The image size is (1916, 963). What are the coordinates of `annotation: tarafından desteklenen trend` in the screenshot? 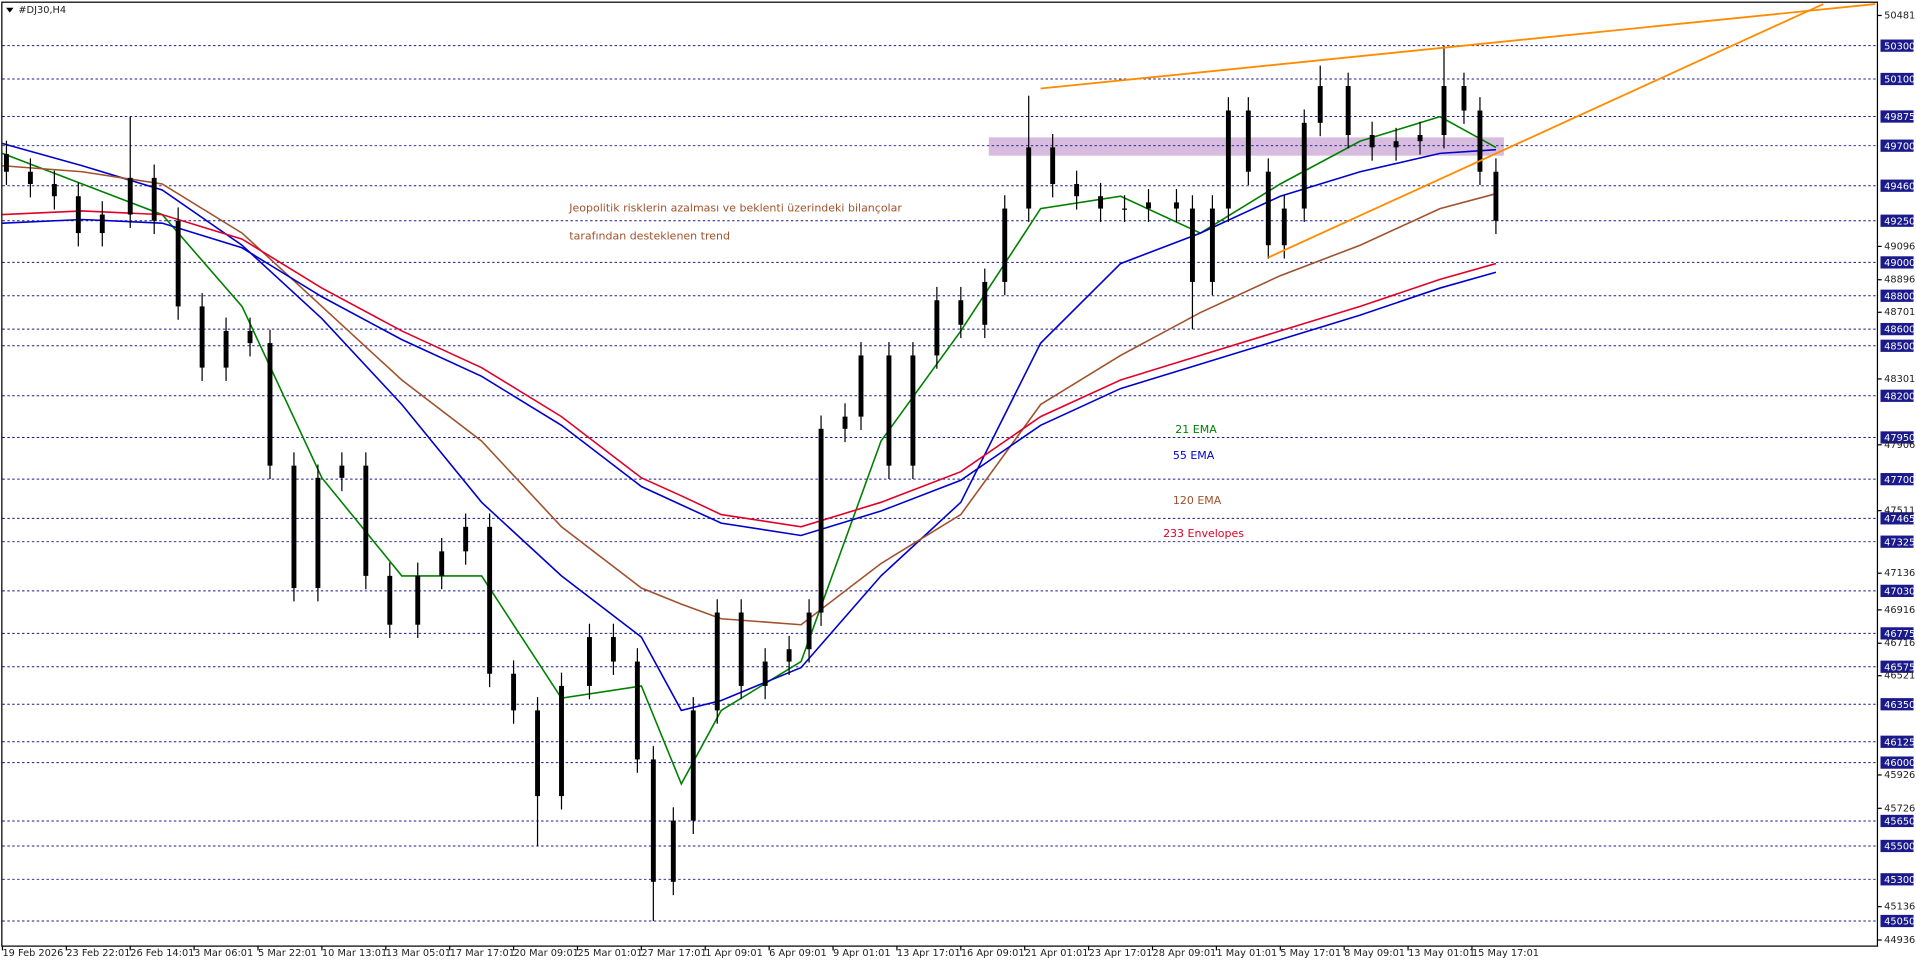 It's located at (649, 236).